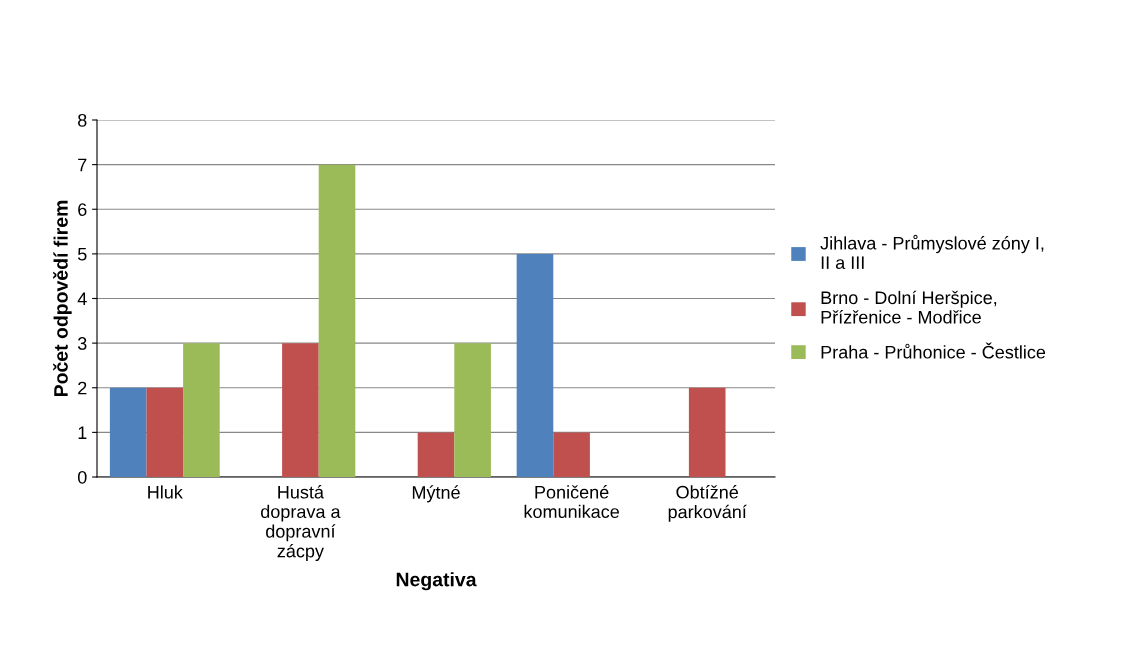  I want to click on y-tick-label: 4, so click(82, 299).